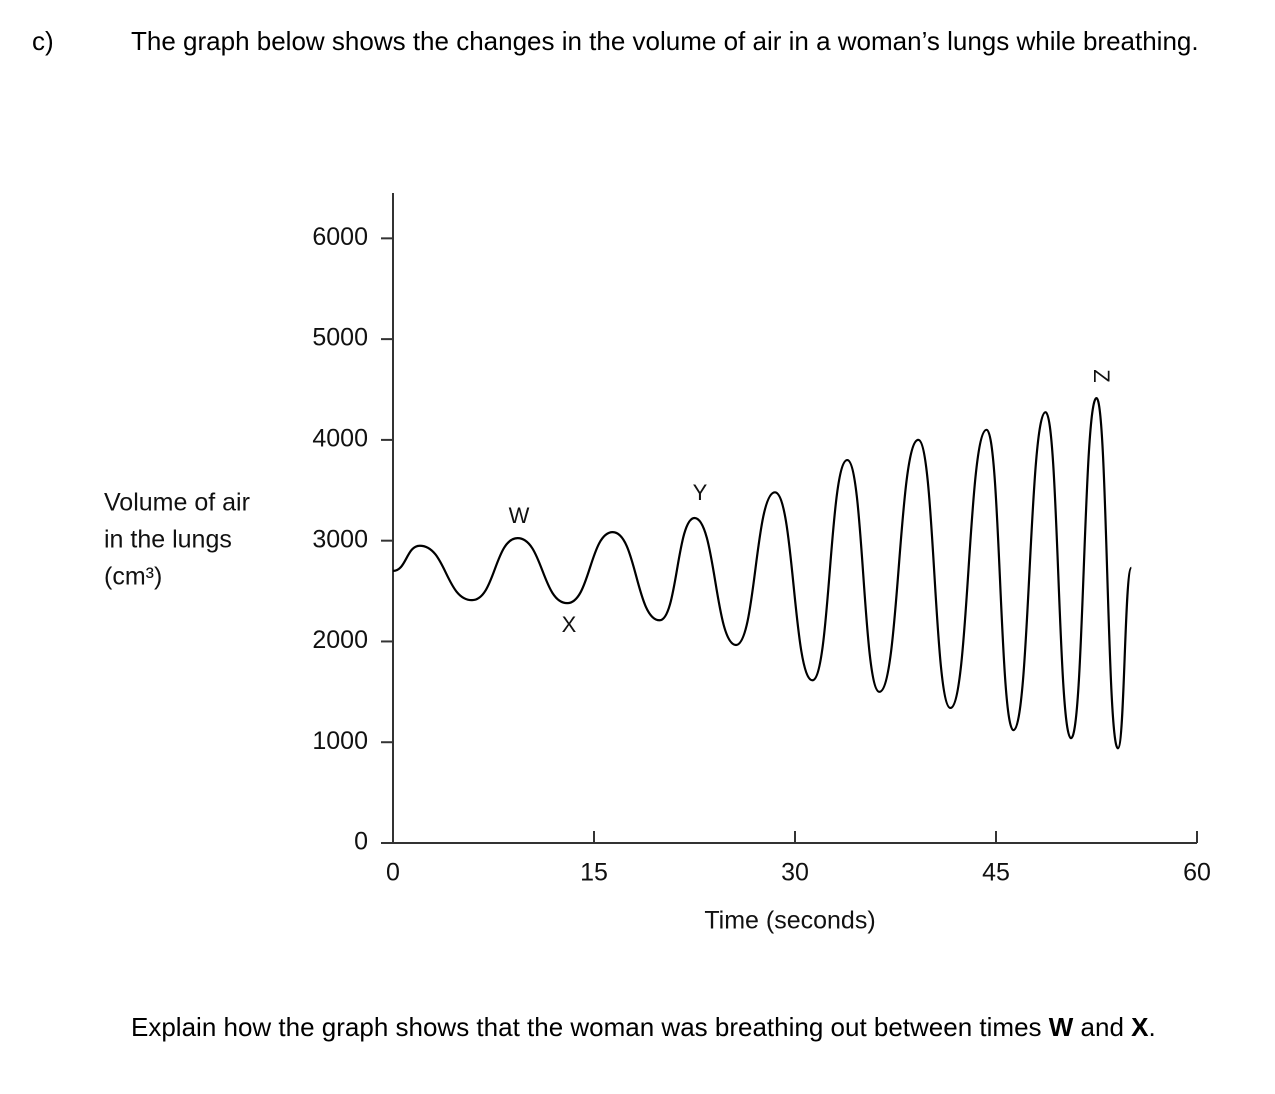  Describe the element at coordinates (340, 539) in the screenshot. I see `y-tick-label: 3000` at that location.